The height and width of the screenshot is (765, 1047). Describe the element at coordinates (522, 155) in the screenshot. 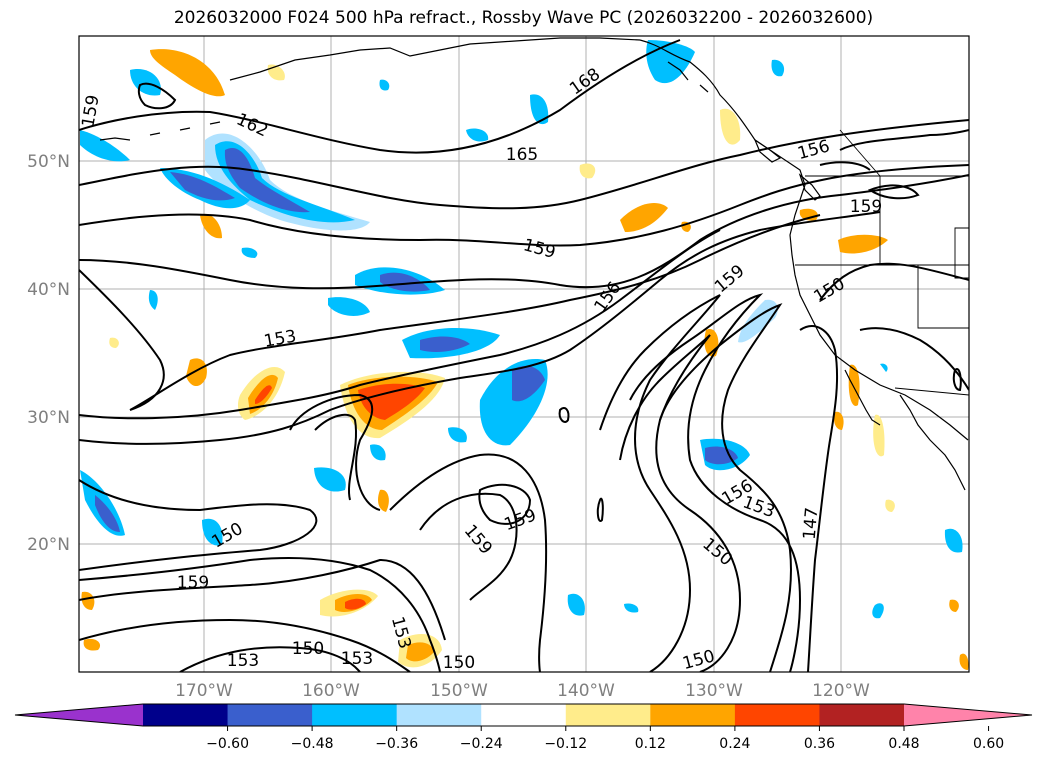

I see `contour-label-165: 165` at that location.